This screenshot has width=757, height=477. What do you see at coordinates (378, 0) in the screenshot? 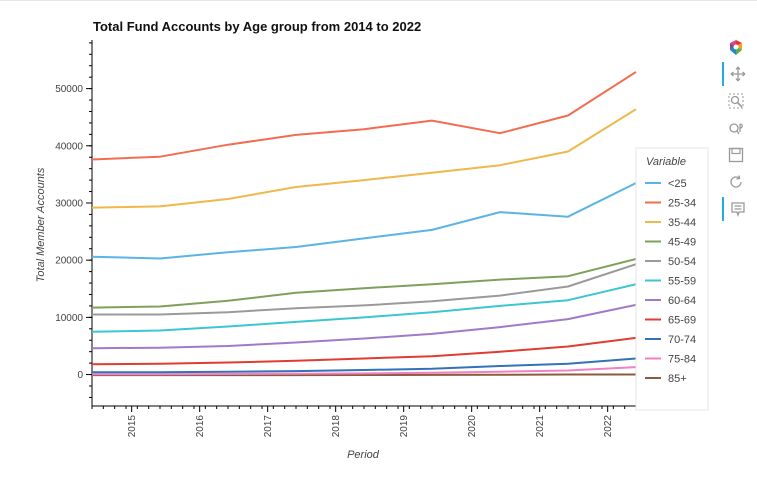
I see `top-divider` at bounding box center [378, 0].